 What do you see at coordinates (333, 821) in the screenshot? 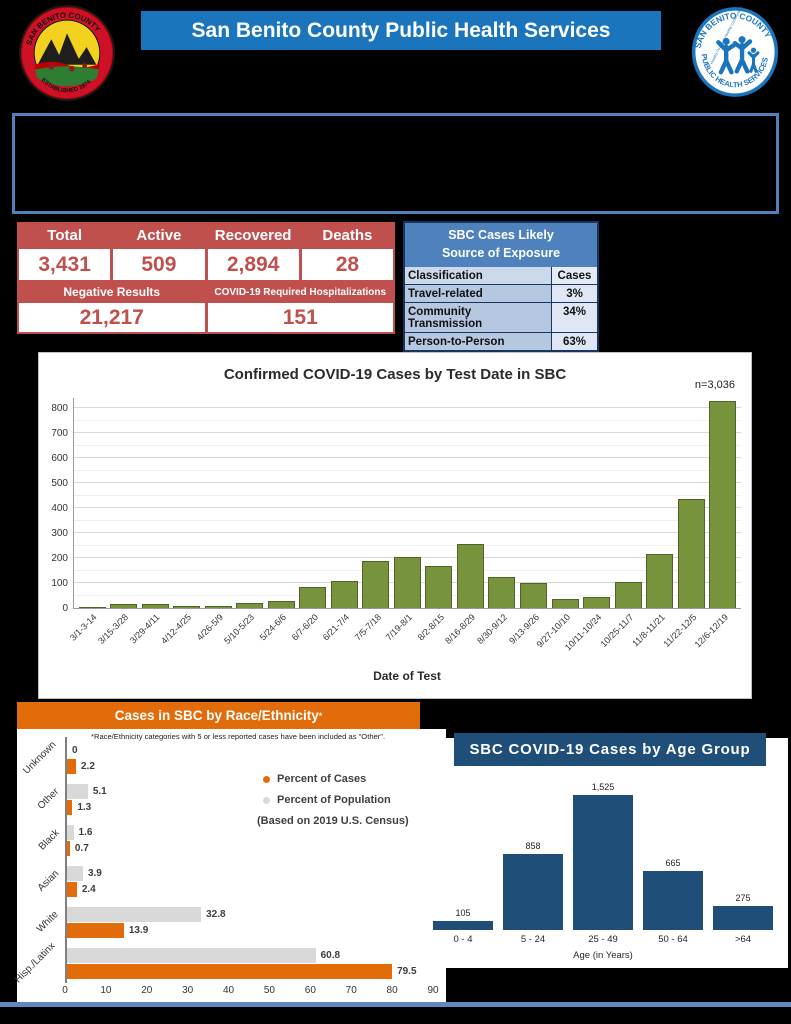
I see `legend-note: (Based on 2019 U.S. Census)` at bounding box center [333, 821].